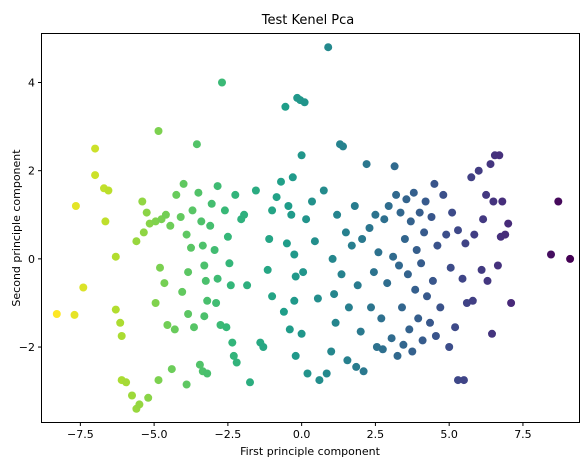  What do you see at coordinates (16, 228) in the screenshot?
I see `y-axis-label: Second principle component` at bounding box center [16, 228].